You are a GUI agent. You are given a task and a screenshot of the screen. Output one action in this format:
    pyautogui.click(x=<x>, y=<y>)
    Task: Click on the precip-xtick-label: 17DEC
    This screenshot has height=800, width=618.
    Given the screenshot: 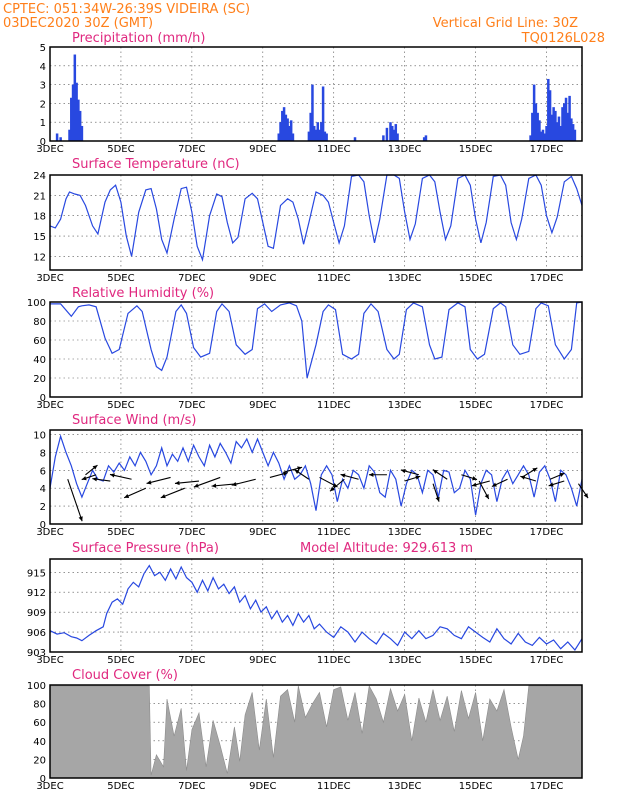 What is the action you would take?
    pyautogui.click(x=547, y=149)
    